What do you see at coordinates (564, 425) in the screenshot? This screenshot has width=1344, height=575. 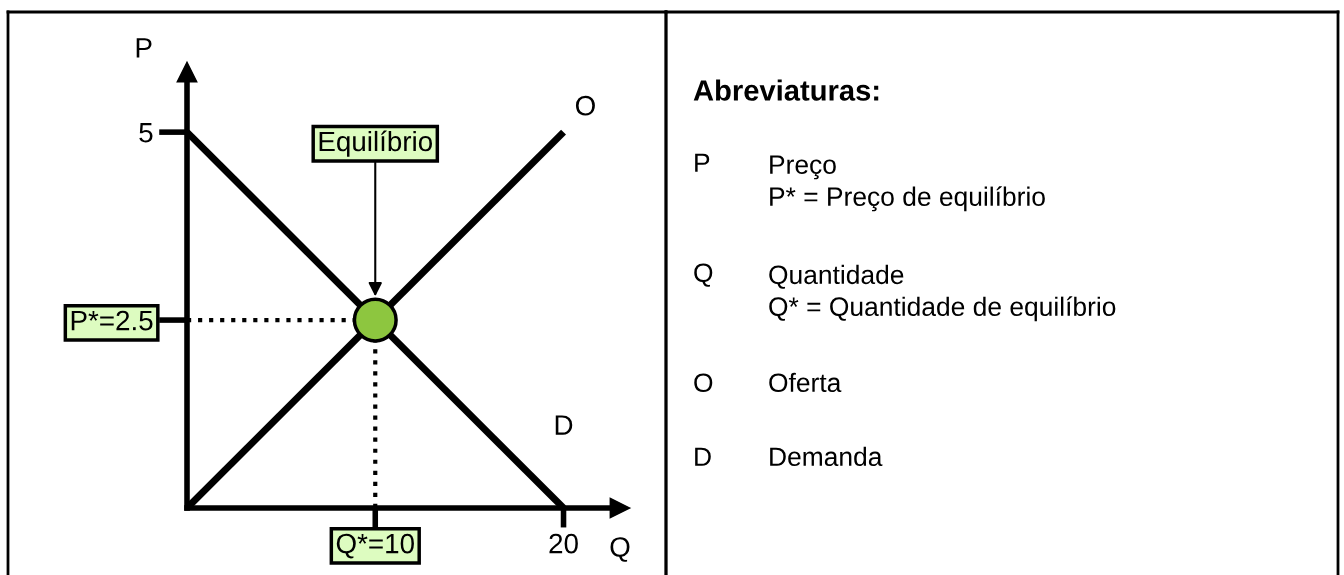 I see `series-label: D` at bounding box center [564, 425].